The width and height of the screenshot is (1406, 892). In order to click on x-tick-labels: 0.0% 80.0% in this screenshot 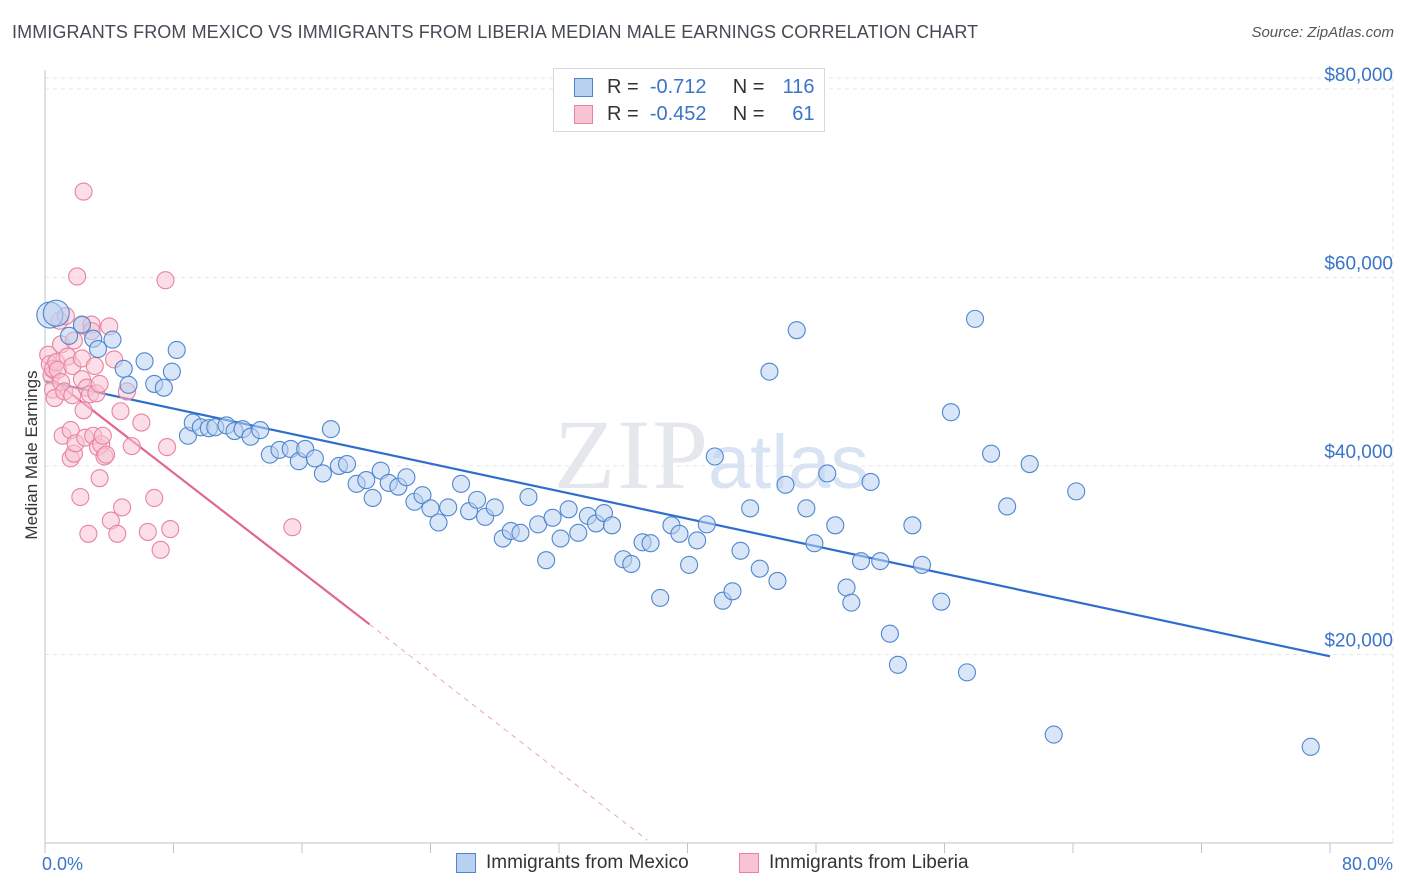, I will do `click(717, 864)`.